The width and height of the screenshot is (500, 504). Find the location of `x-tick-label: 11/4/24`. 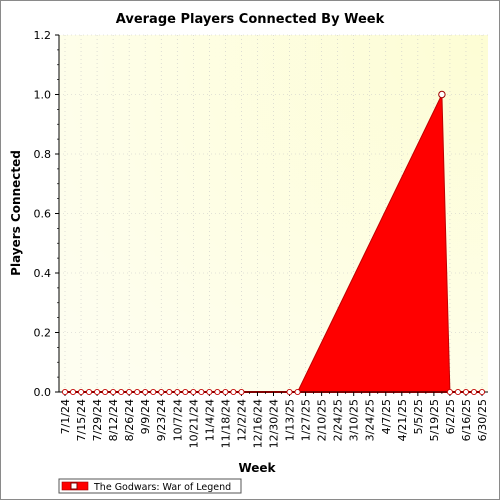

x-tick-label: 11/4/24 is located at coordinates (209, 420).